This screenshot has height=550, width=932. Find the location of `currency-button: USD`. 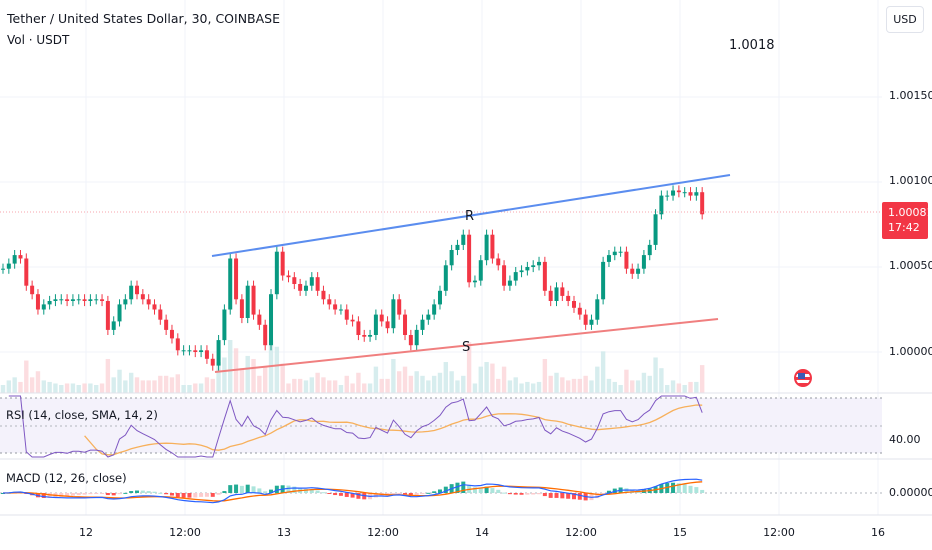

currency-button: USD is located at coordinates (905, 19).